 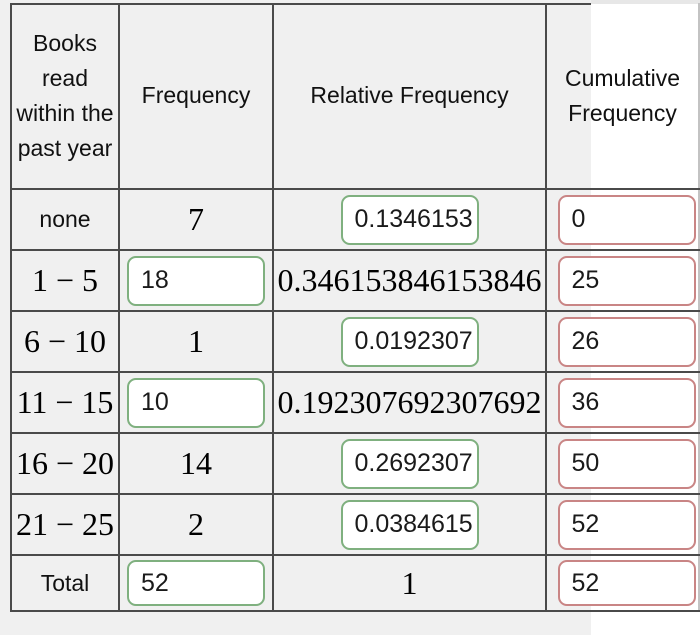 I want to click on table-row-total: Total 1, so click(x=355, y=583).